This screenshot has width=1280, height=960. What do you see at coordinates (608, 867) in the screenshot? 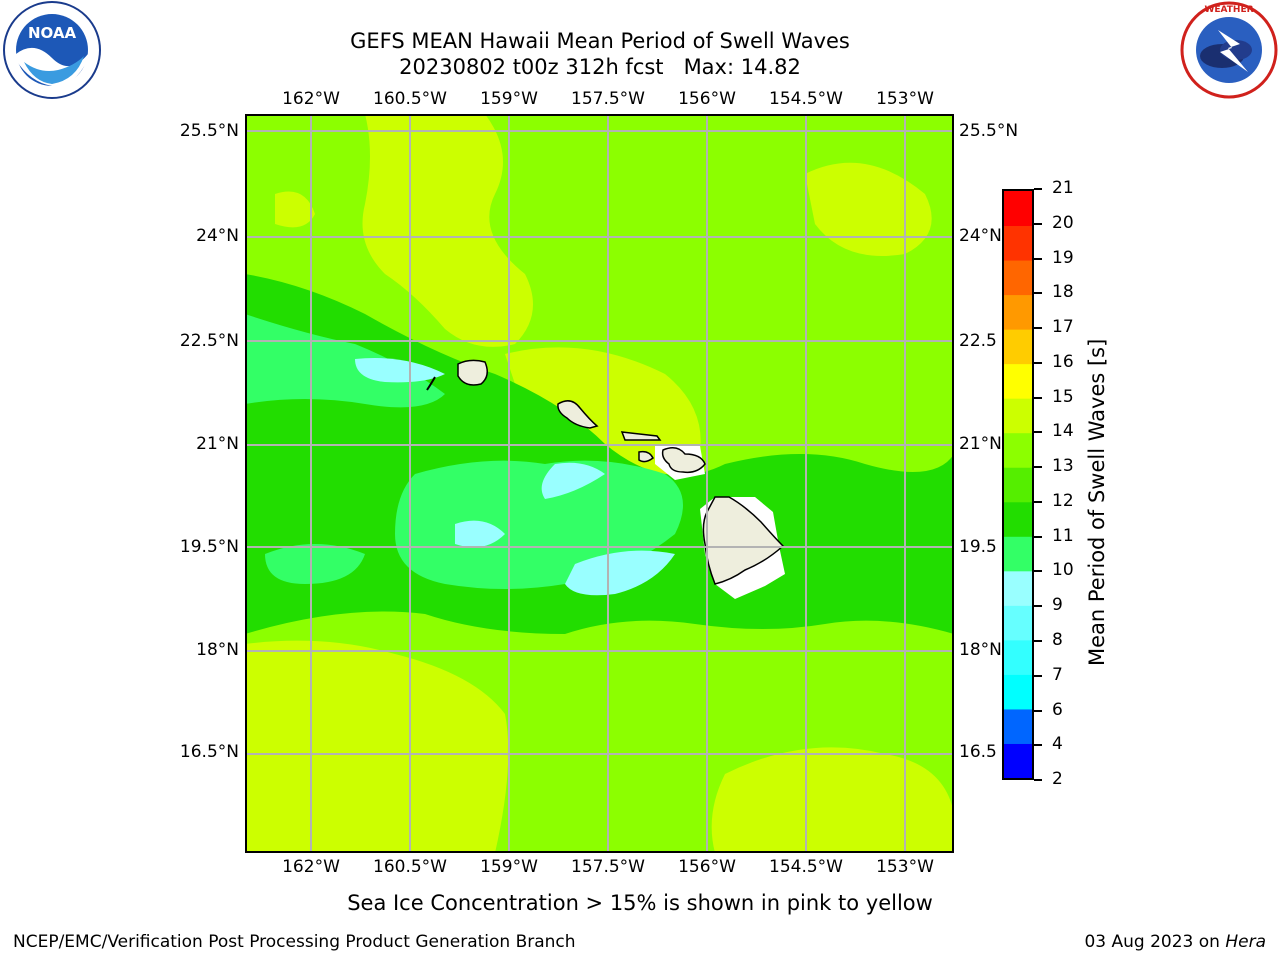
I see `lon-tick-bottom: 157.5°W` at bounding box center [608, 867].